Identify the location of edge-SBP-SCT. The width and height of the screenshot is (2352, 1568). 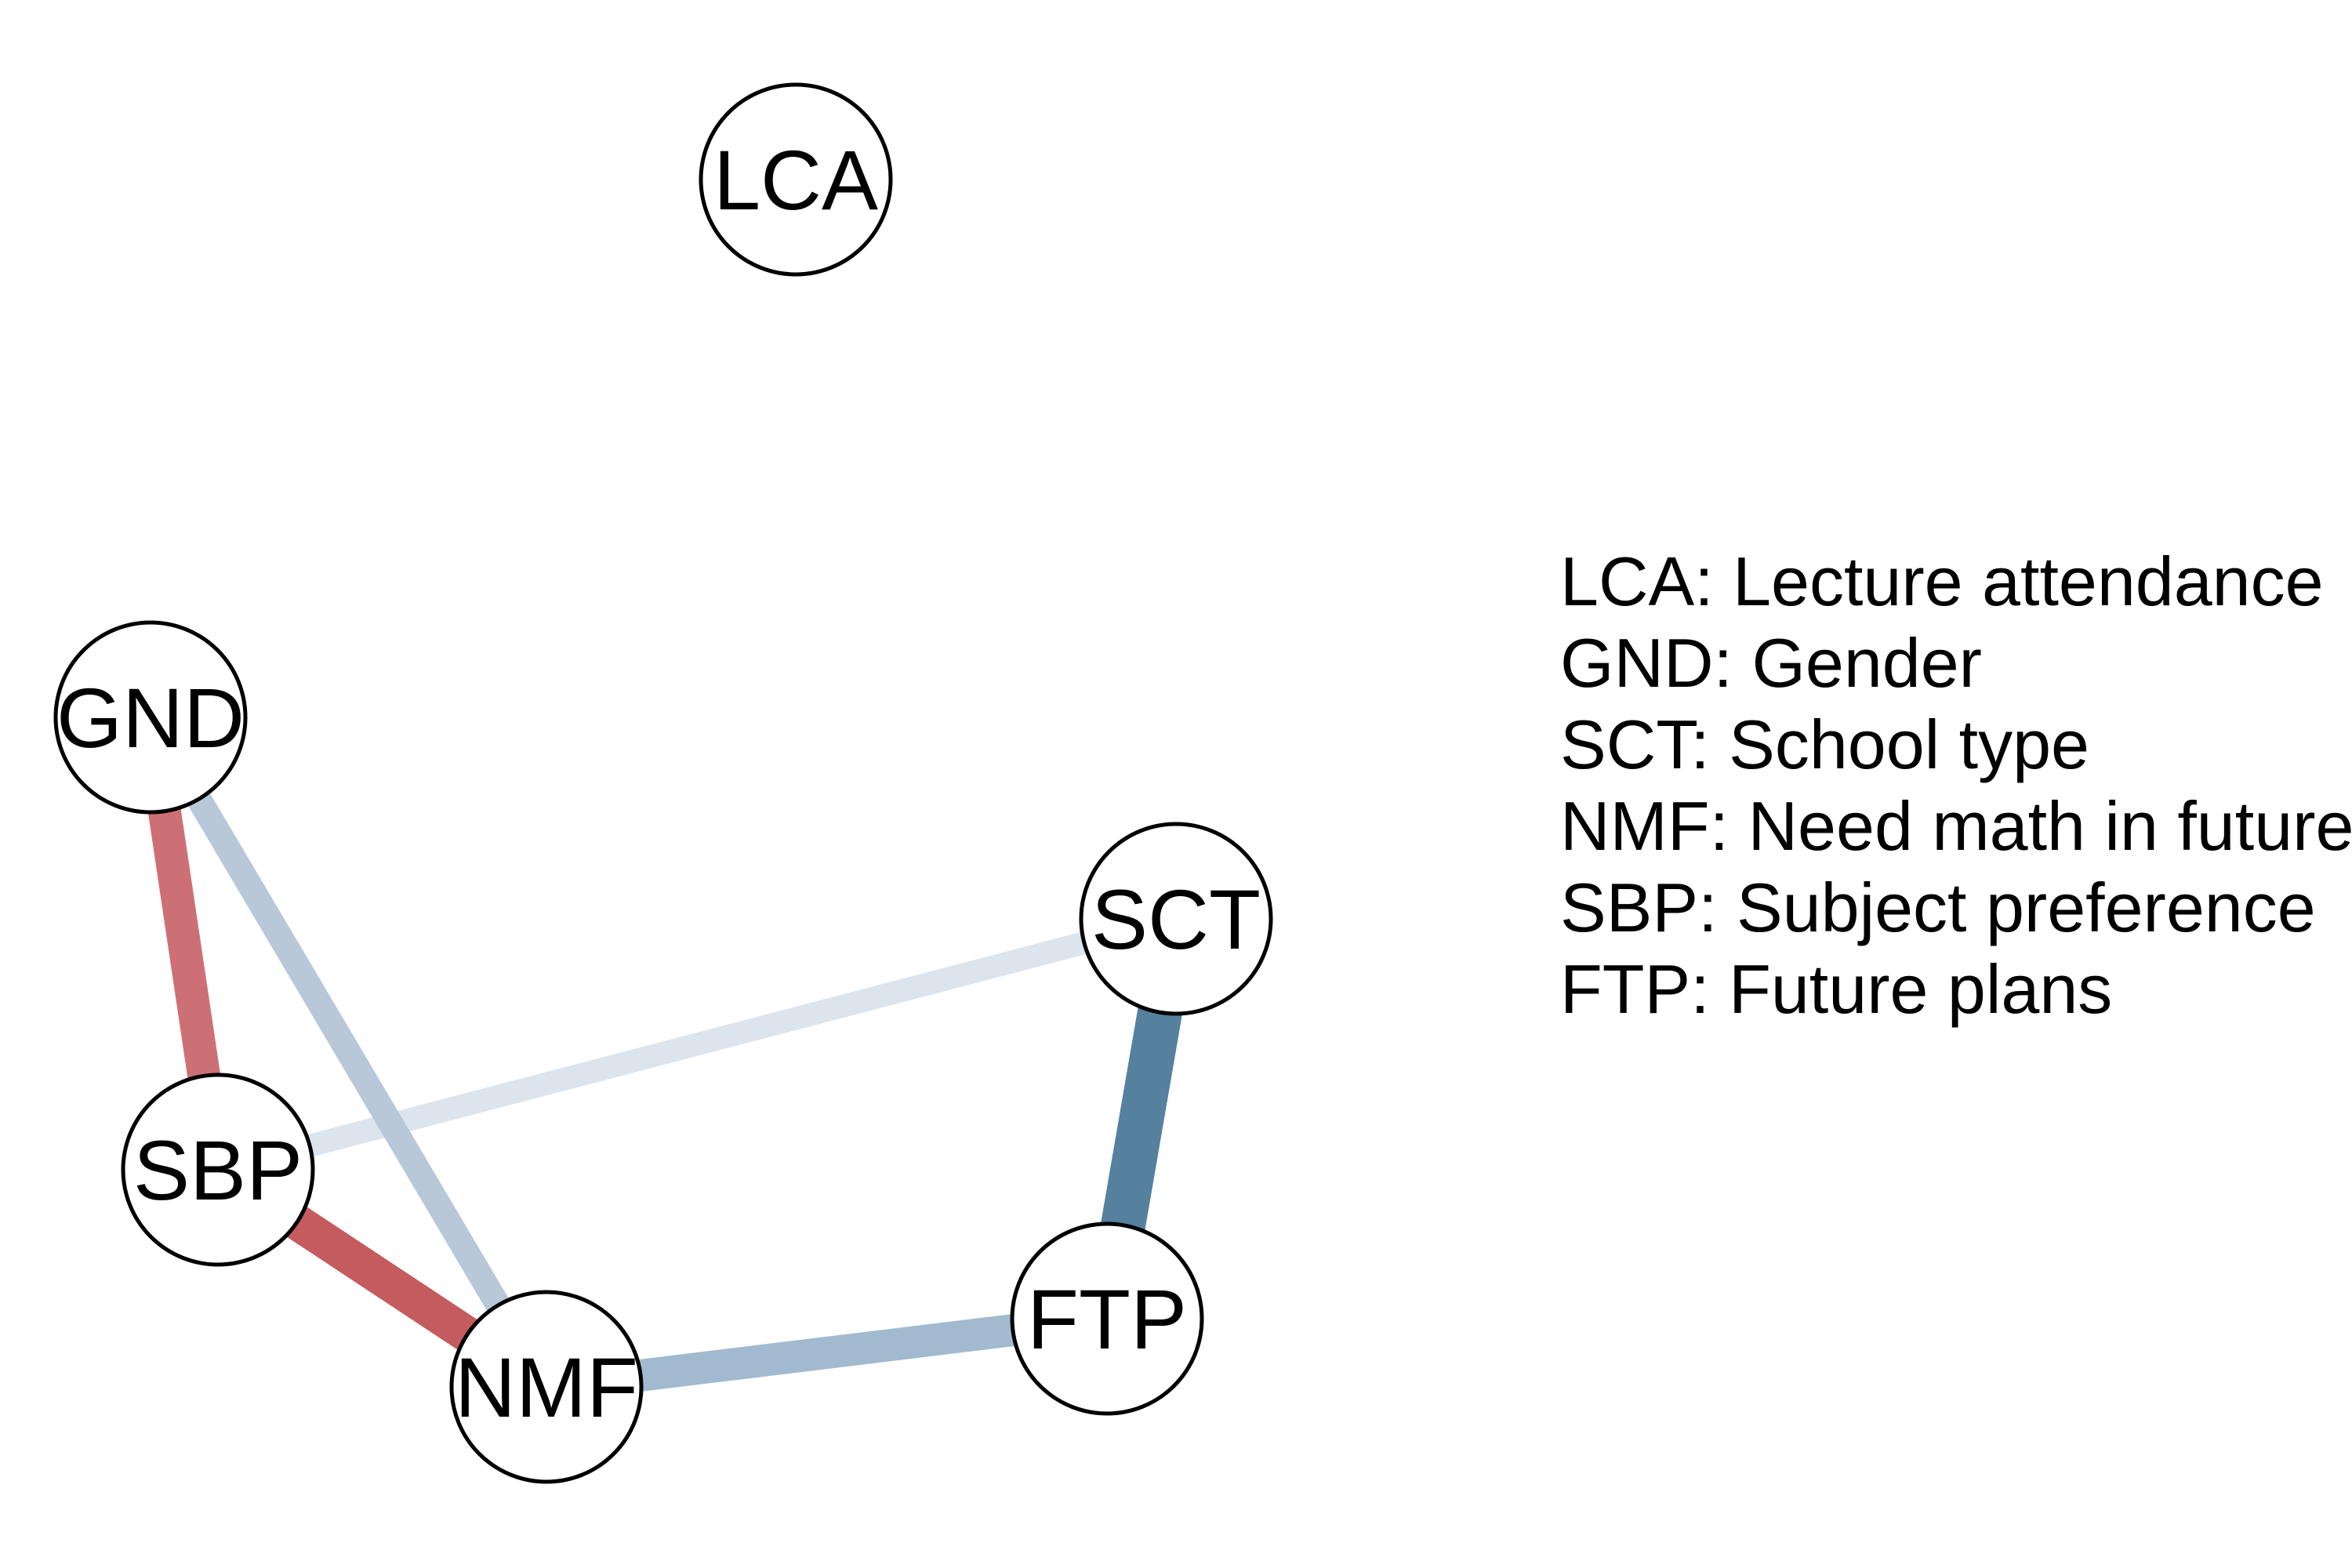
(697, 1044).